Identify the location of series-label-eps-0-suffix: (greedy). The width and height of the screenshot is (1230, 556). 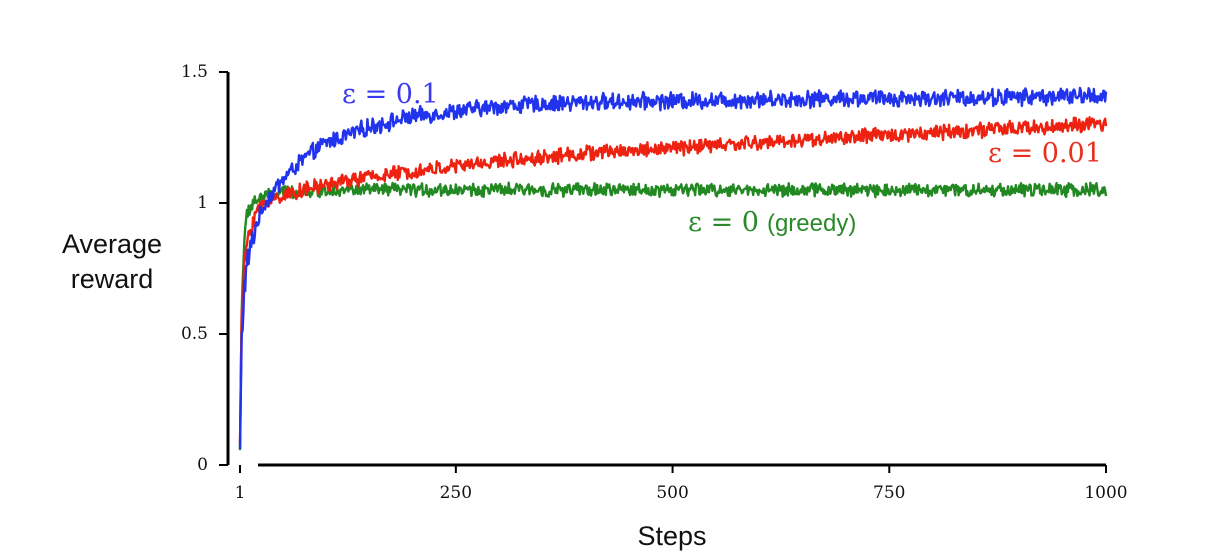
(811, 223).